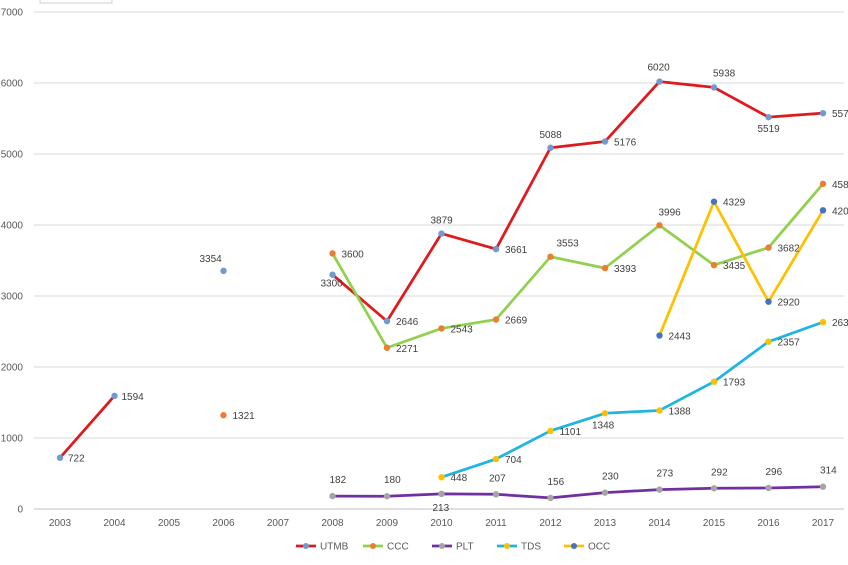 The height and width of the screenshot is (565, 848). What do you see at coordinates (823, 523) in the screenshot?
I see `x-tick-label: 2017` at bounding box center [823, 523].